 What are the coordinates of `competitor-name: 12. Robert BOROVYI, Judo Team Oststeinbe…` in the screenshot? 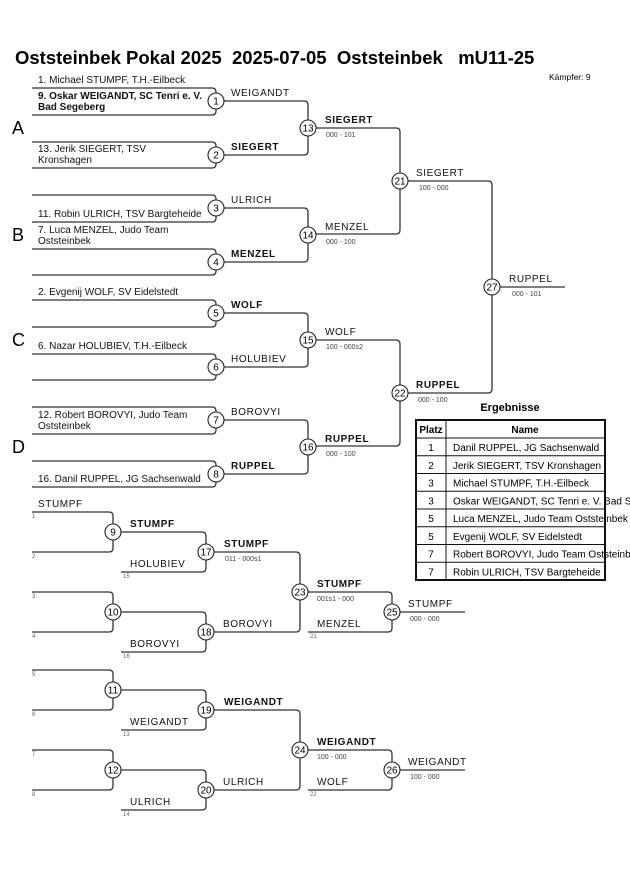 It's located at (114, 421).